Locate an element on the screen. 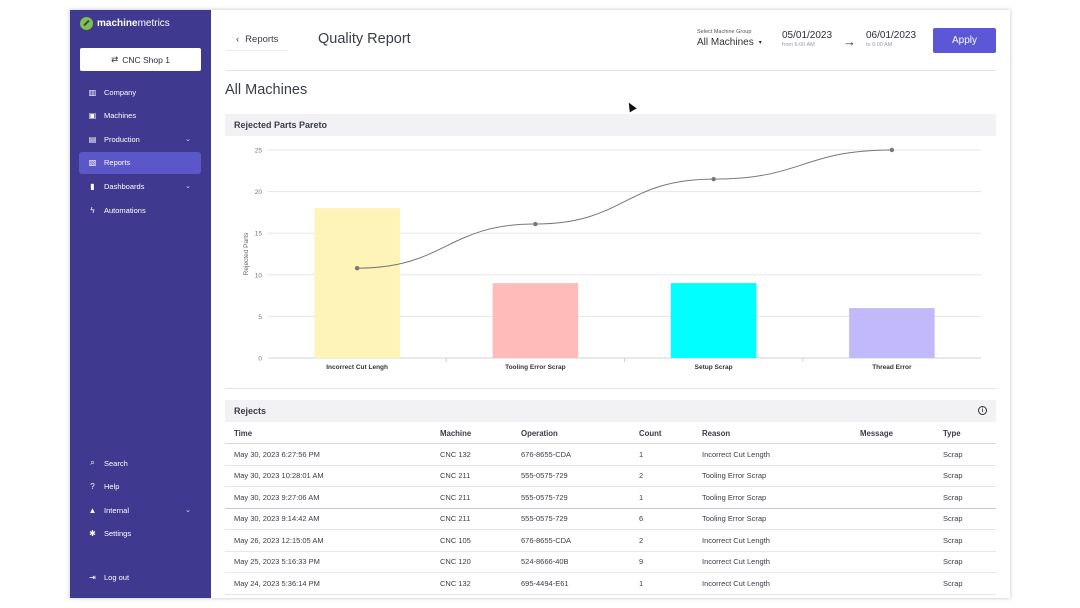 The width and height of the screenshot is (1080, 608). sidebar-item-dashboards: ▮ Dashboards ⌄ is located at coordinates (140, 186).